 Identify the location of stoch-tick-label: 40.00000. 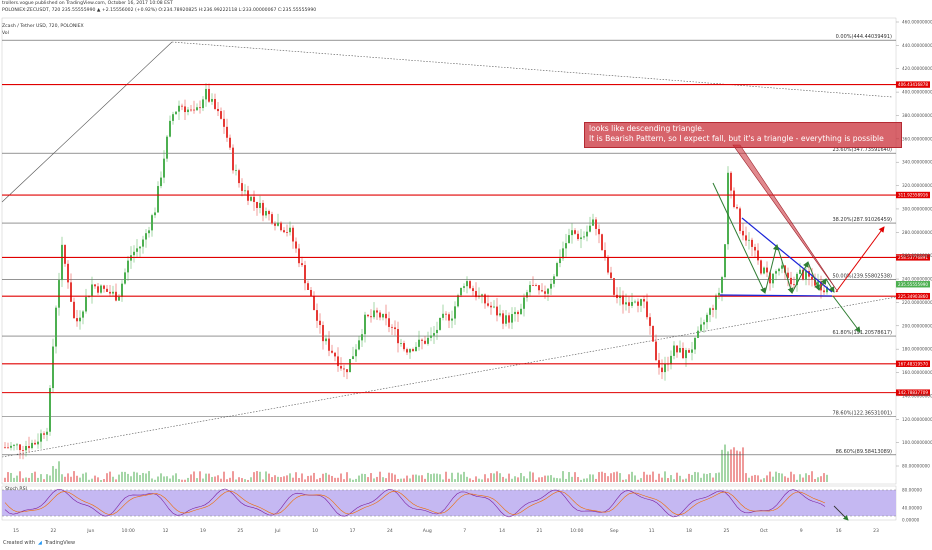
(912, 508).